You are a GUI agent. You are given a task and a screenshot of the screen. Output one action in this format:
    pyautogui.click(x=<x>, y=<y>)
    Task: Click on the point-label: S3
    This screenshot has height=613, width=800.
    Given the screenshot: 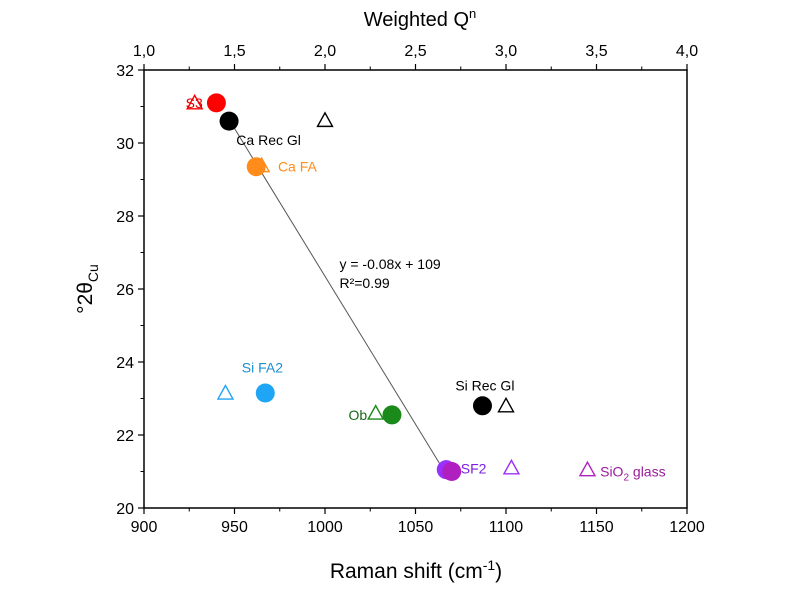 What is the action you would take?
    pyautogui.click(x=194, y=103)
    